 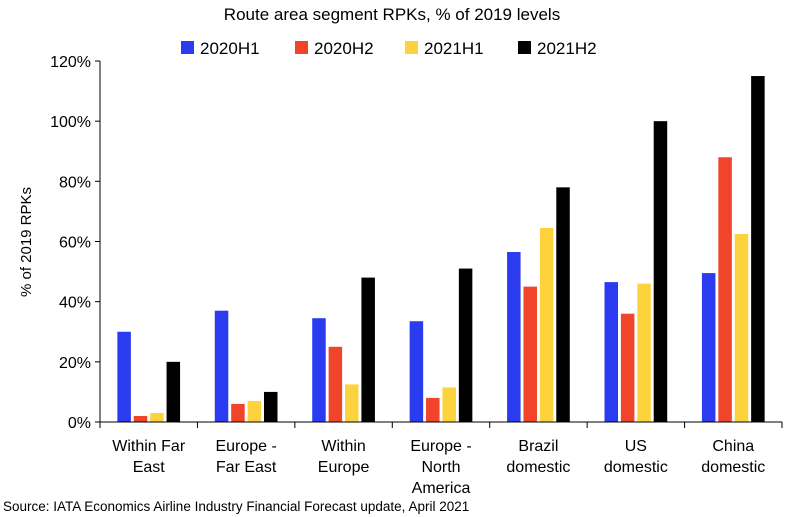 What do you see at coordinates (75, 303) in the screenshot?
I see `y-tick-label: 40%` at bounding box center [75, 303].